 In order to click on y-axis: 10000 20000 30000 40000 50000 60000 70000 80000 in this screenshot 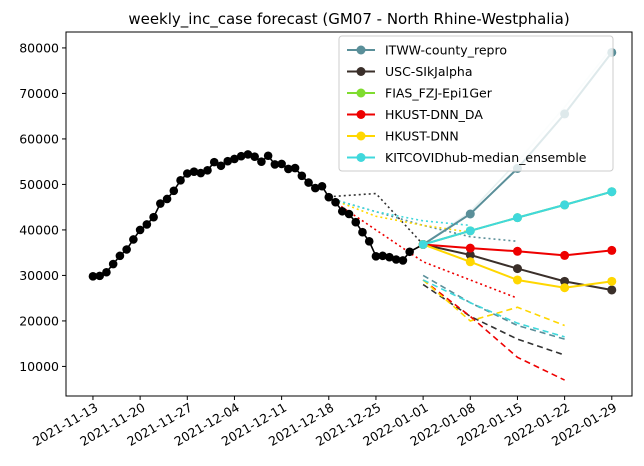, I will do `click(42, 207)`.